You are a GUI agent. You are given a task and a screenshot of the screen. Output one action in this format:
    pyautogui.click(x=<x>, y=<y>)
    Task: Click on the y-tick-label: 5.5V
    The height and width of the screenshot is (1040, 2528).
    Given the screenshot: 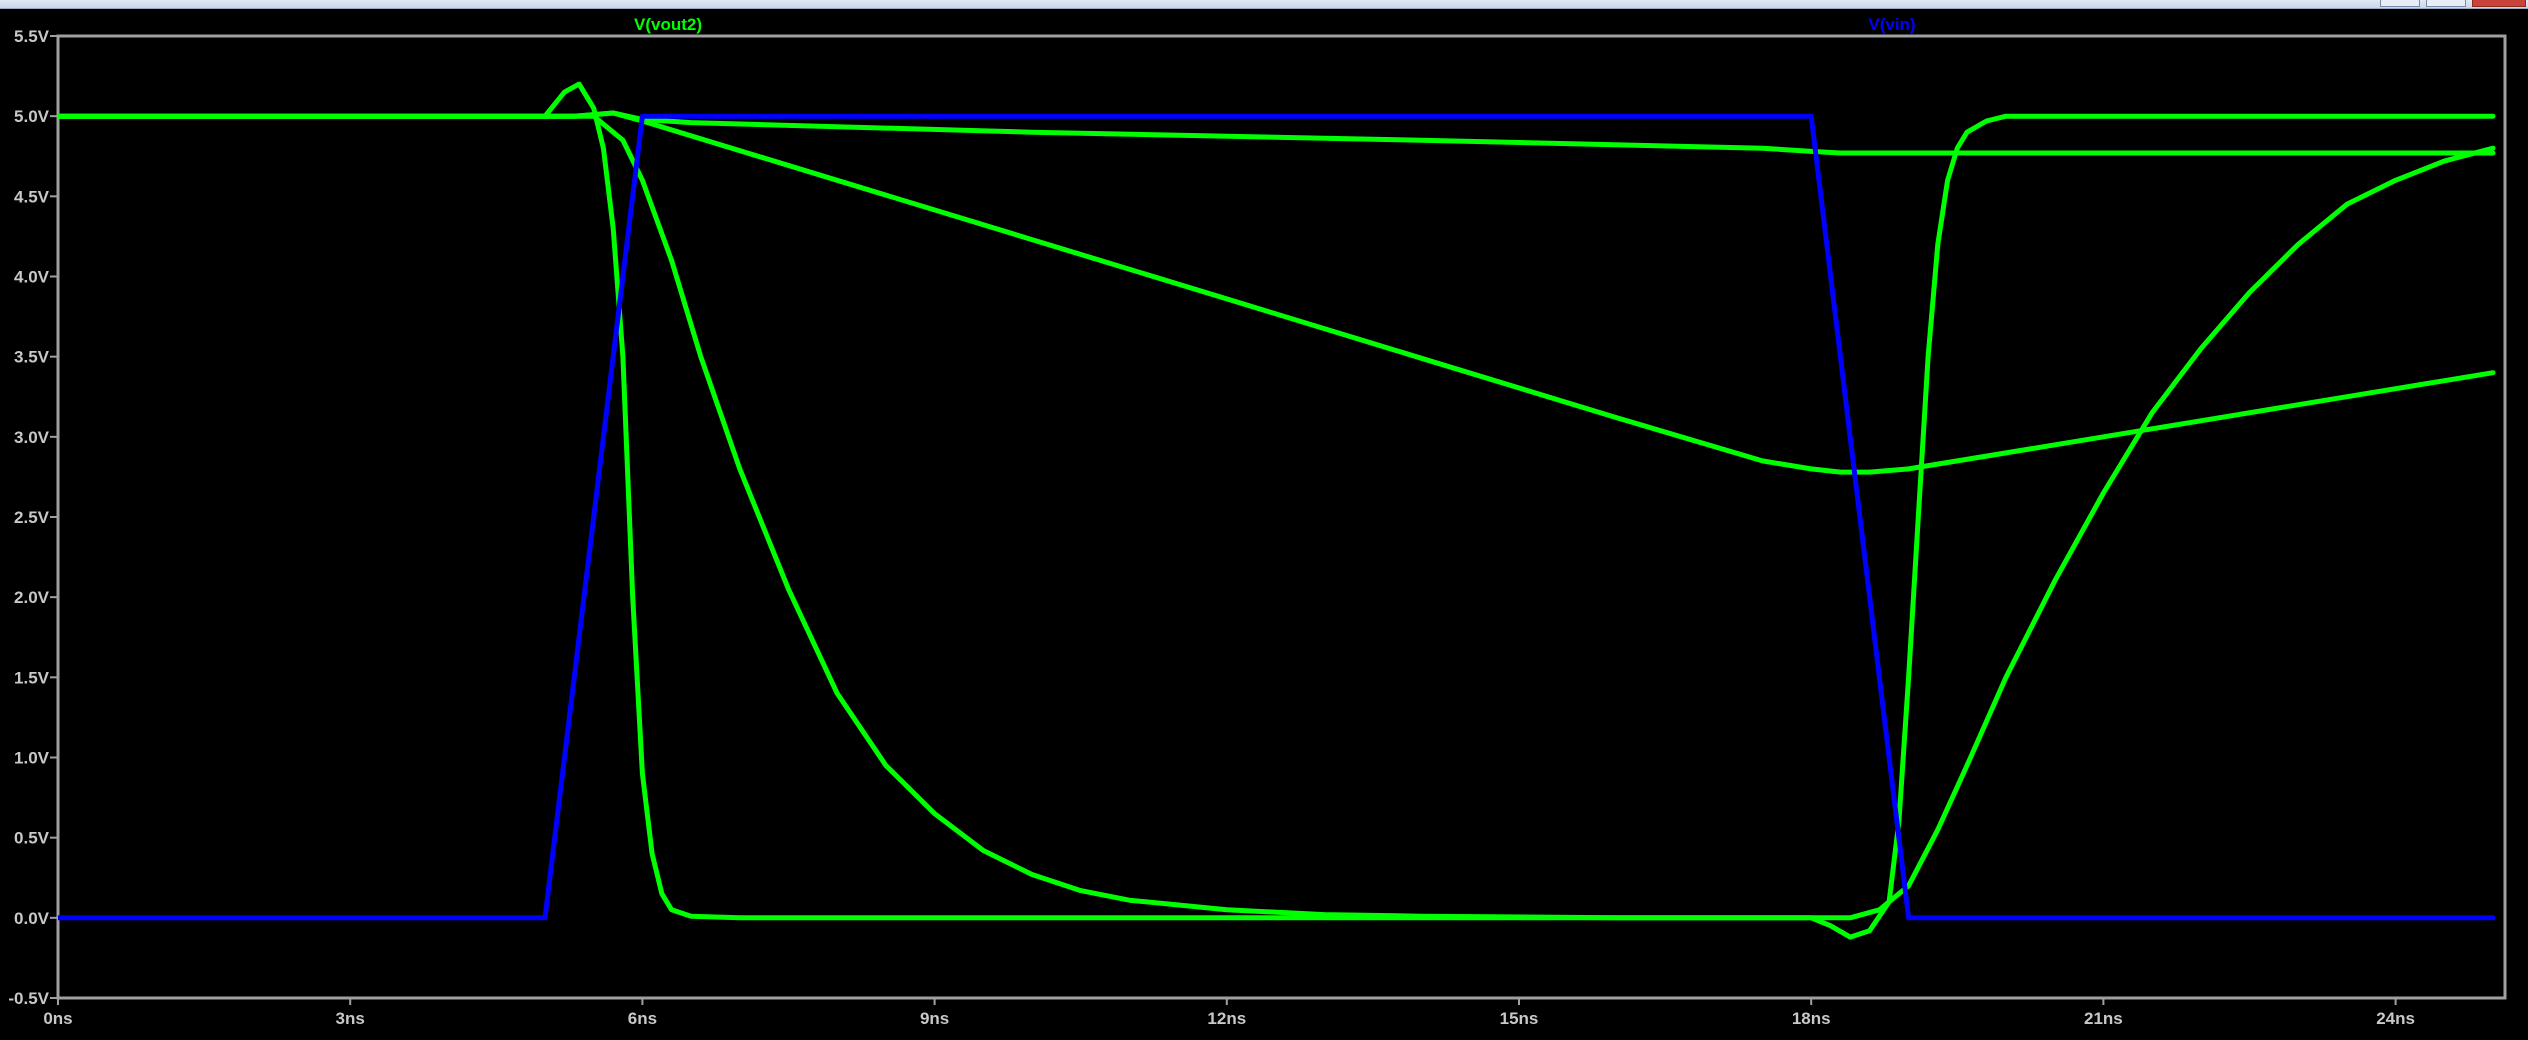 What is the action you would take?
    pyautogui.click(x=32, y=36)
    